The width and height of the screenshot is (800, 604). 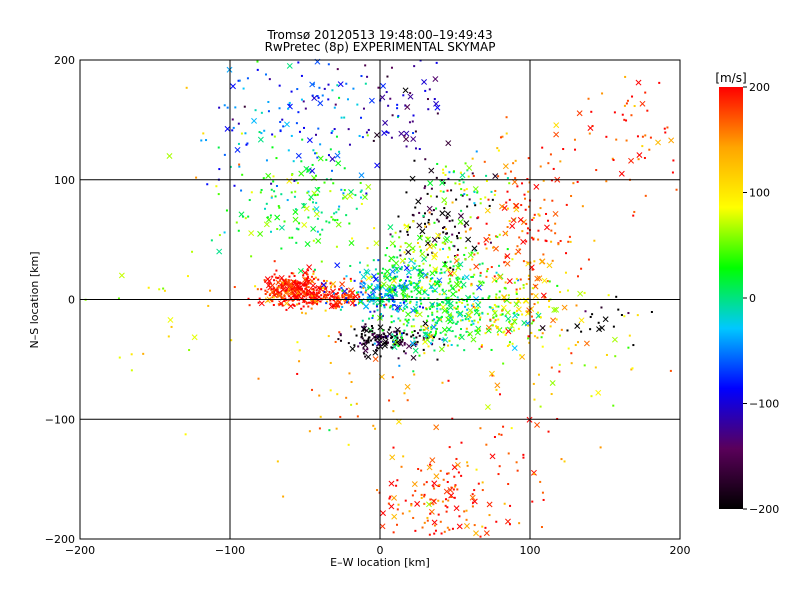 I want to click on data-point-x-2062, so click(x=434, y=483).